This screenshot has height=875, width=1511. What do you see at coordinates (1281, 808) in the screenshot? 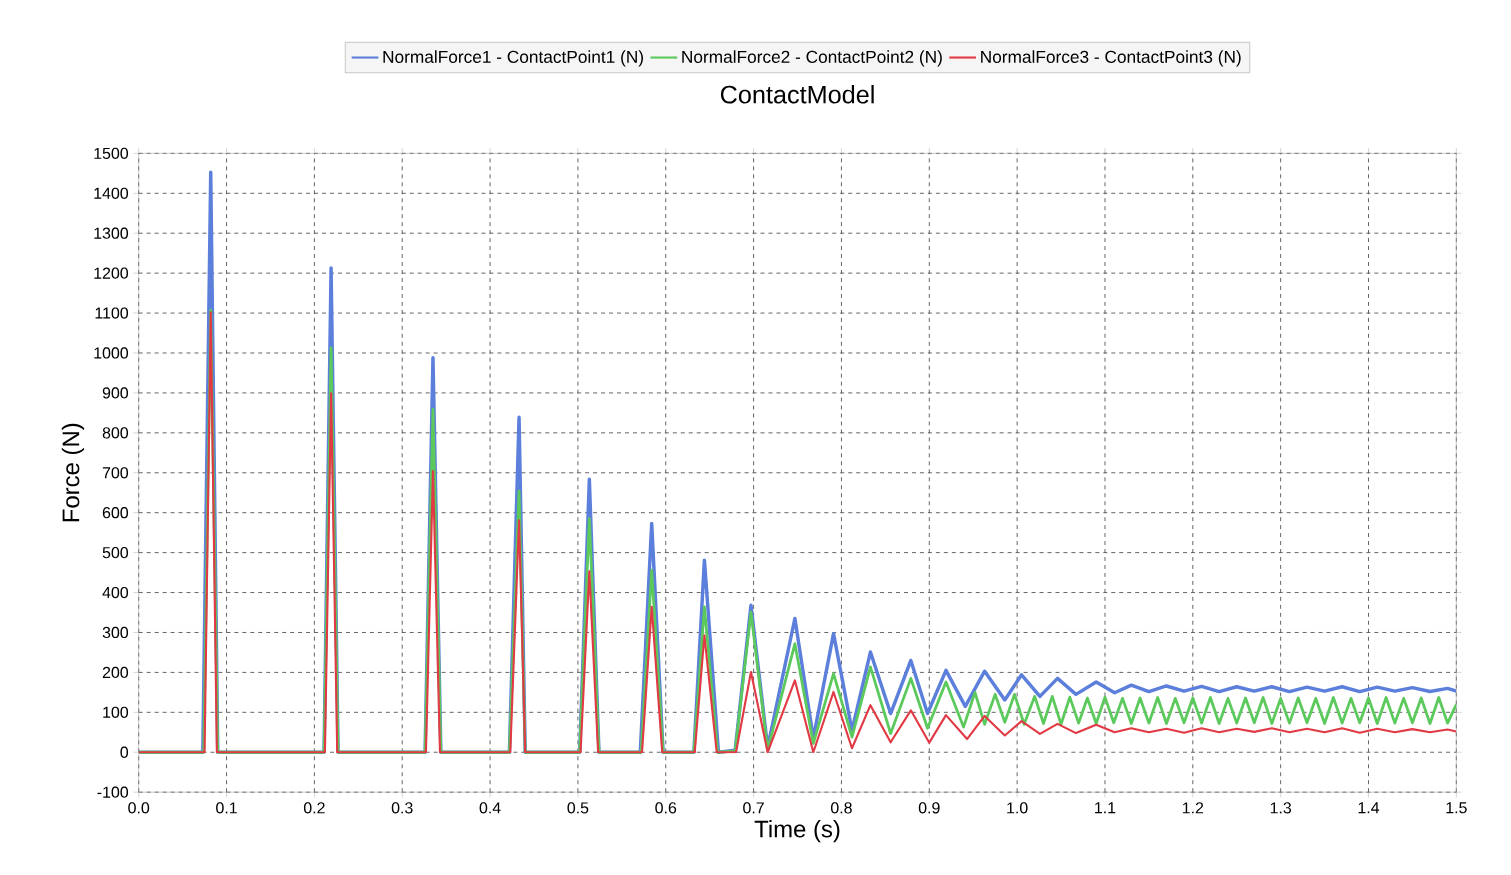
I see `x-tick-label: 1.3` at bounding box center [1281, 808].